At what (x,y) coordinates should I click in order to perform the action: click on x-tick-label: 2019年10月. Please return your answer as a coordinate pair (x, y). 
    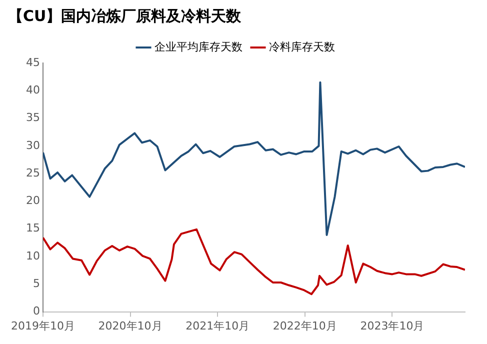
    Looking at the image, I should click on (42, 325).